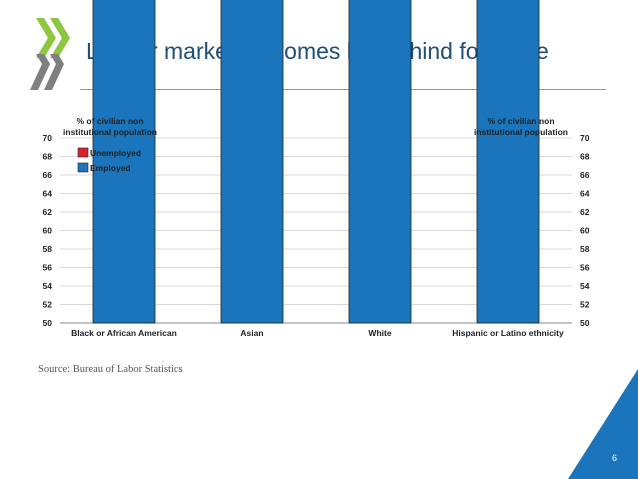 This screenshot has height=479, width=638. Describe the element at coordinates (110, 132) in the screenshot. I see `y-axis-title-left: institutional population` at that location.